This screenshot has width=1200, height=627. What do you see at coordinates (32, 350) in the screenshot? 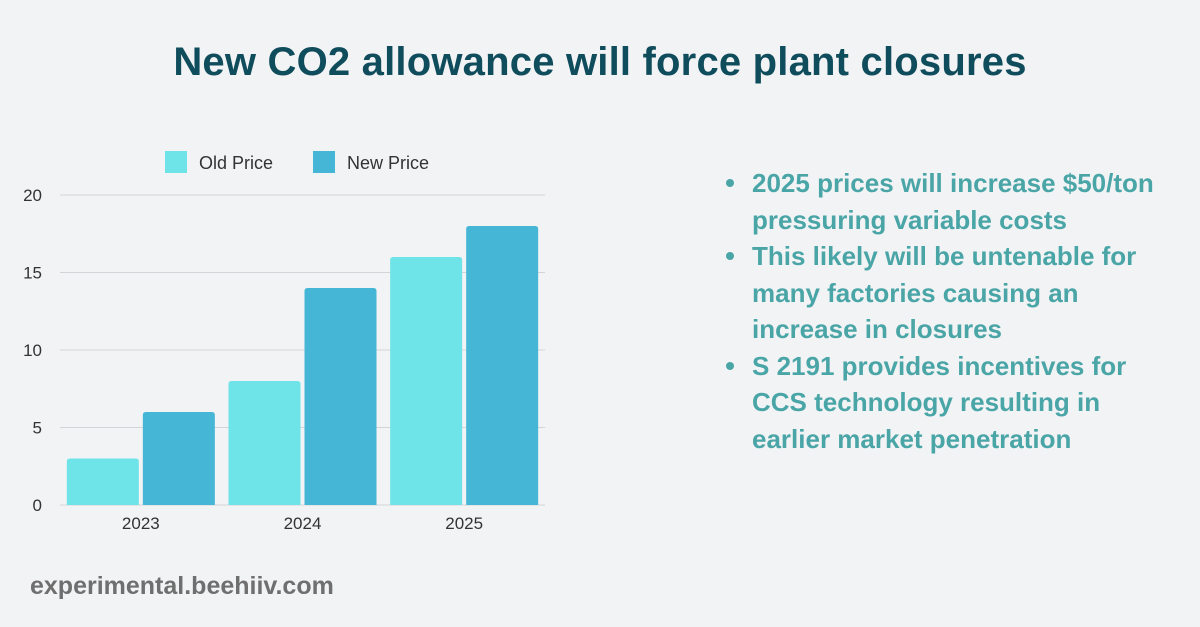
I see `y-tick-label: 10` at bounding box center [32, 350].